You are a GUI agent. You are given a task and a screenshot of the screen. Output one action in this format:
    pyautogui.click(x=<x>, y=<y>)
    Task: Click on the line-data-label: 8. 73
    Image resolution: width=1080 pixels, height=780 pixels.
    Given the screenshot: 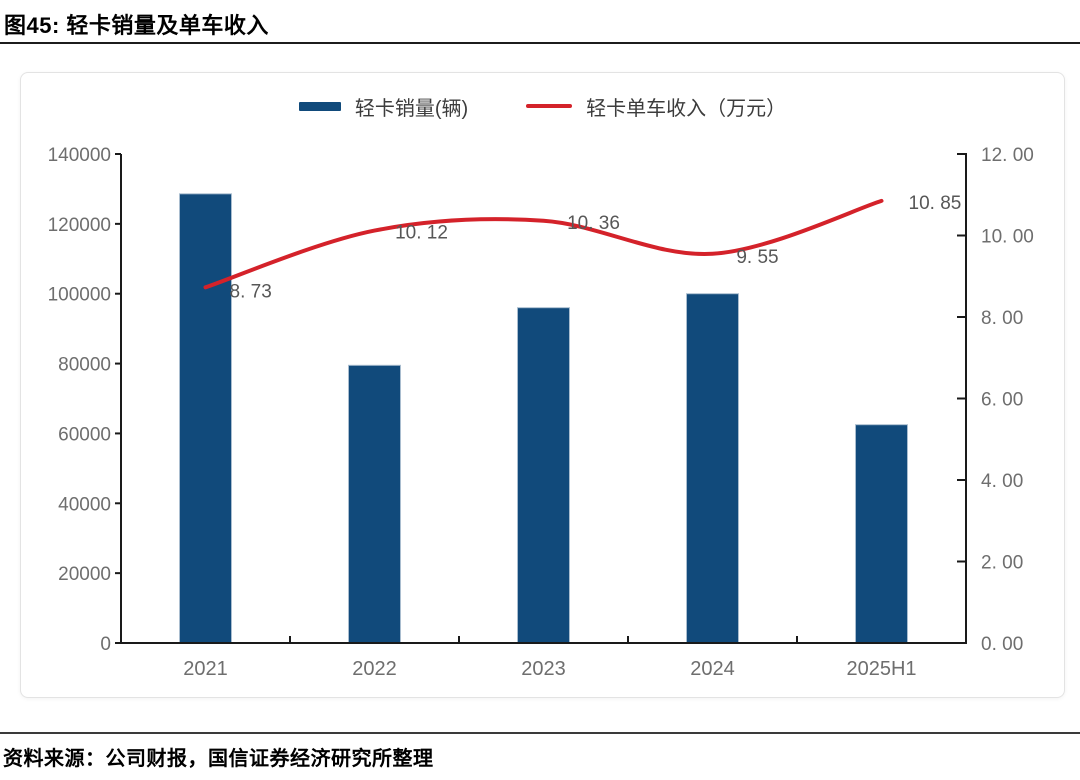 What is the action you would take?
    pyautogui.click(x=251, y=291)
    